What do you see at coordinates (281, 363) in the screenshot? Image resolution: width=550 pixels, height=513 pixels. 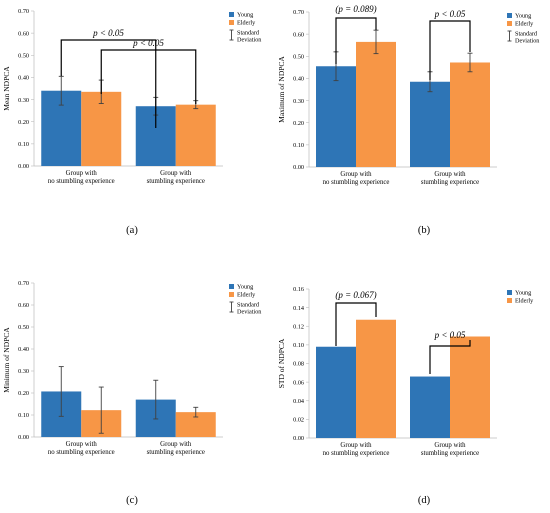 I see `y-axis-label: STD of NDPCA` at bounding box center [281, 363].